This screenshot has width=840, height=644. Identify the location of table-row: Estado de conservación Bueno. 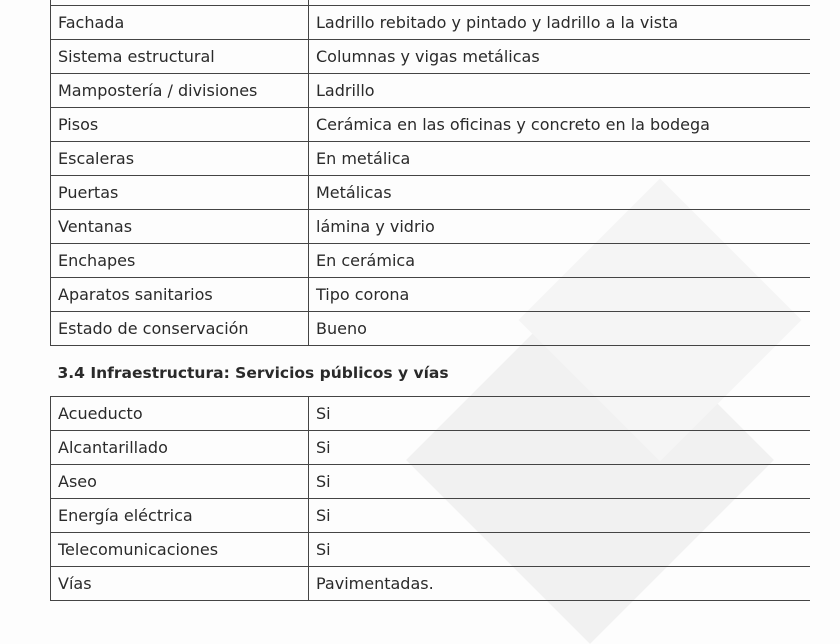
(430, 328).